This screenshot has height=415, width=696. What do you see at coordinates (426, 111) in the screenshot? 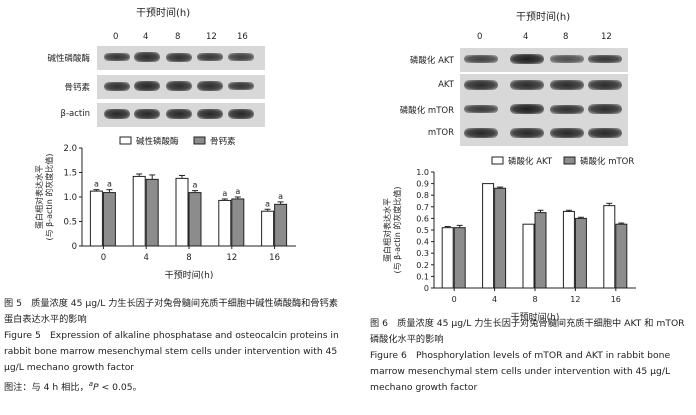
I see `blot-label: 磷酸化 mTOR` at bounding box center [426, 111].